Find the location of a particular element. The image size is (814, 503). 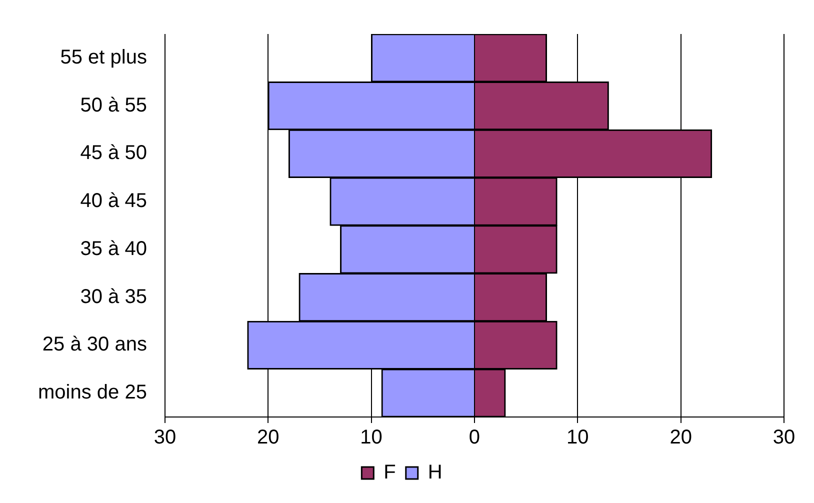

y-tick-label: moins de 25 is located at coordinates (92, 393).